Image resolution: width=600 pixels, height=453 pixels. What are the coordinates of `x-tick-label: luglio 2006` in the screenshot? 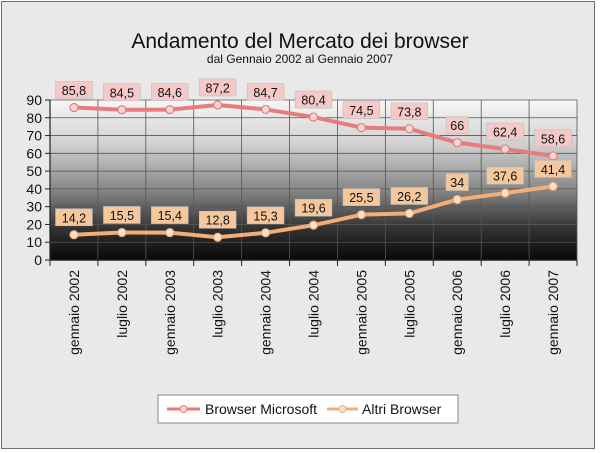 It's located at (505, 304).